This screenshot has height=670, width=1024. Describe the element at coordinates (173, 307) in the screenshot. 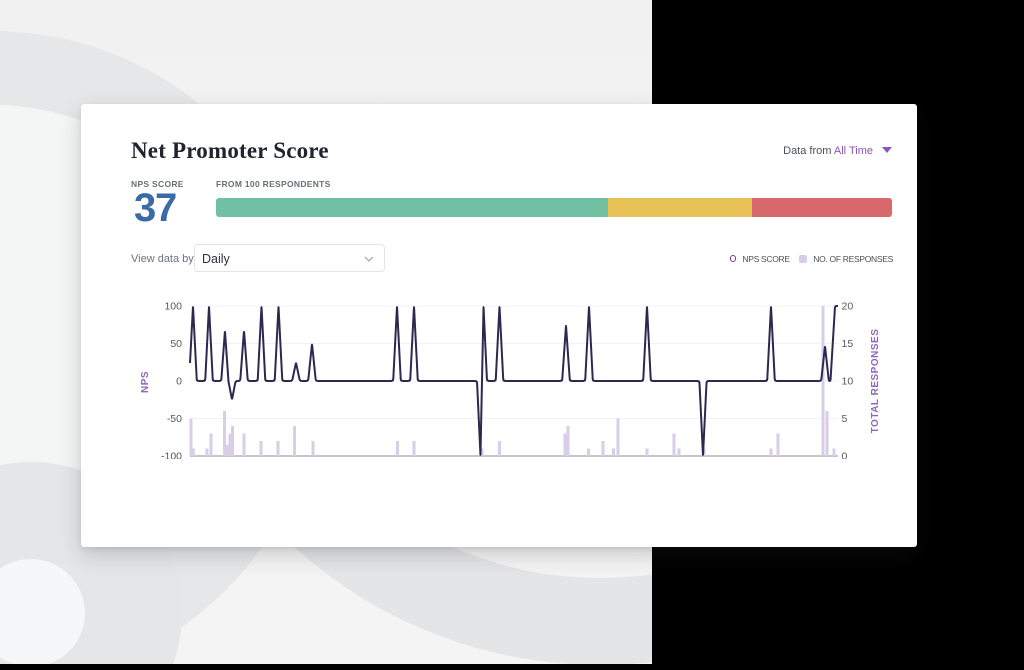

I see `svg-text: 100` at that location.